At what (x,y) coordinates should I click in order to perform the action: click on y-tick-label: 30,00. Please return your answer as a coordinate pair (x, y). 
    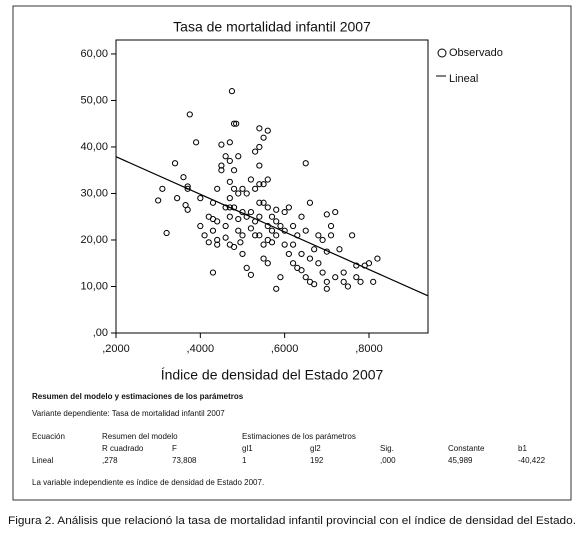
    Looking at the image, I should click on (94, 193).